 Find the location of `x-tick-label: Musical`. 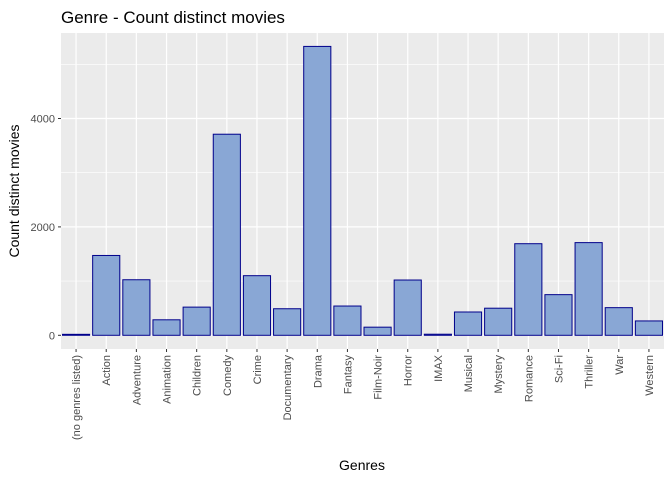

x-tick-label: Musical is located at coordinates (469, 373).